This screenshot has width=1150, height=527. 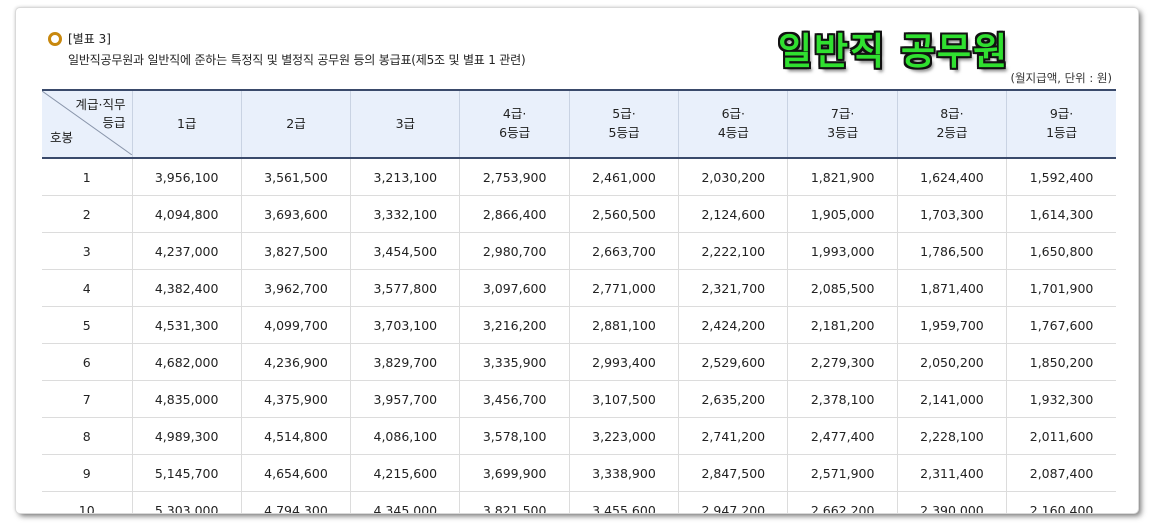 What do you see at coordinates (405, 436) in the screenshot?
I see `salary-cell: 4,086,100` at bounding box center [405, 436].